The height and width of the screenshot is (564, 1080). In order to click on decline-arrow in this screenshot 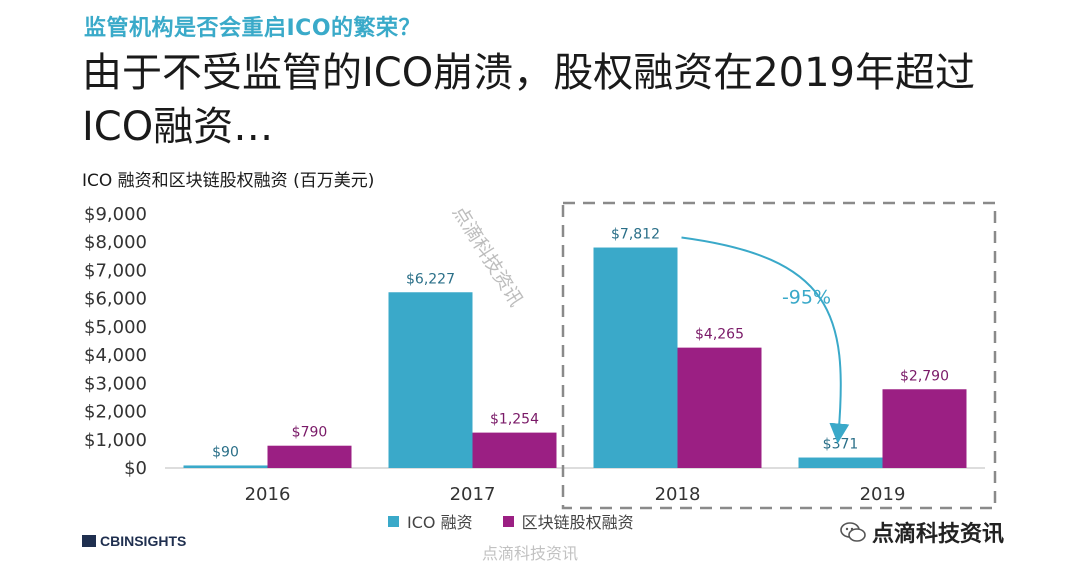, I will do `click(765, 340)`.